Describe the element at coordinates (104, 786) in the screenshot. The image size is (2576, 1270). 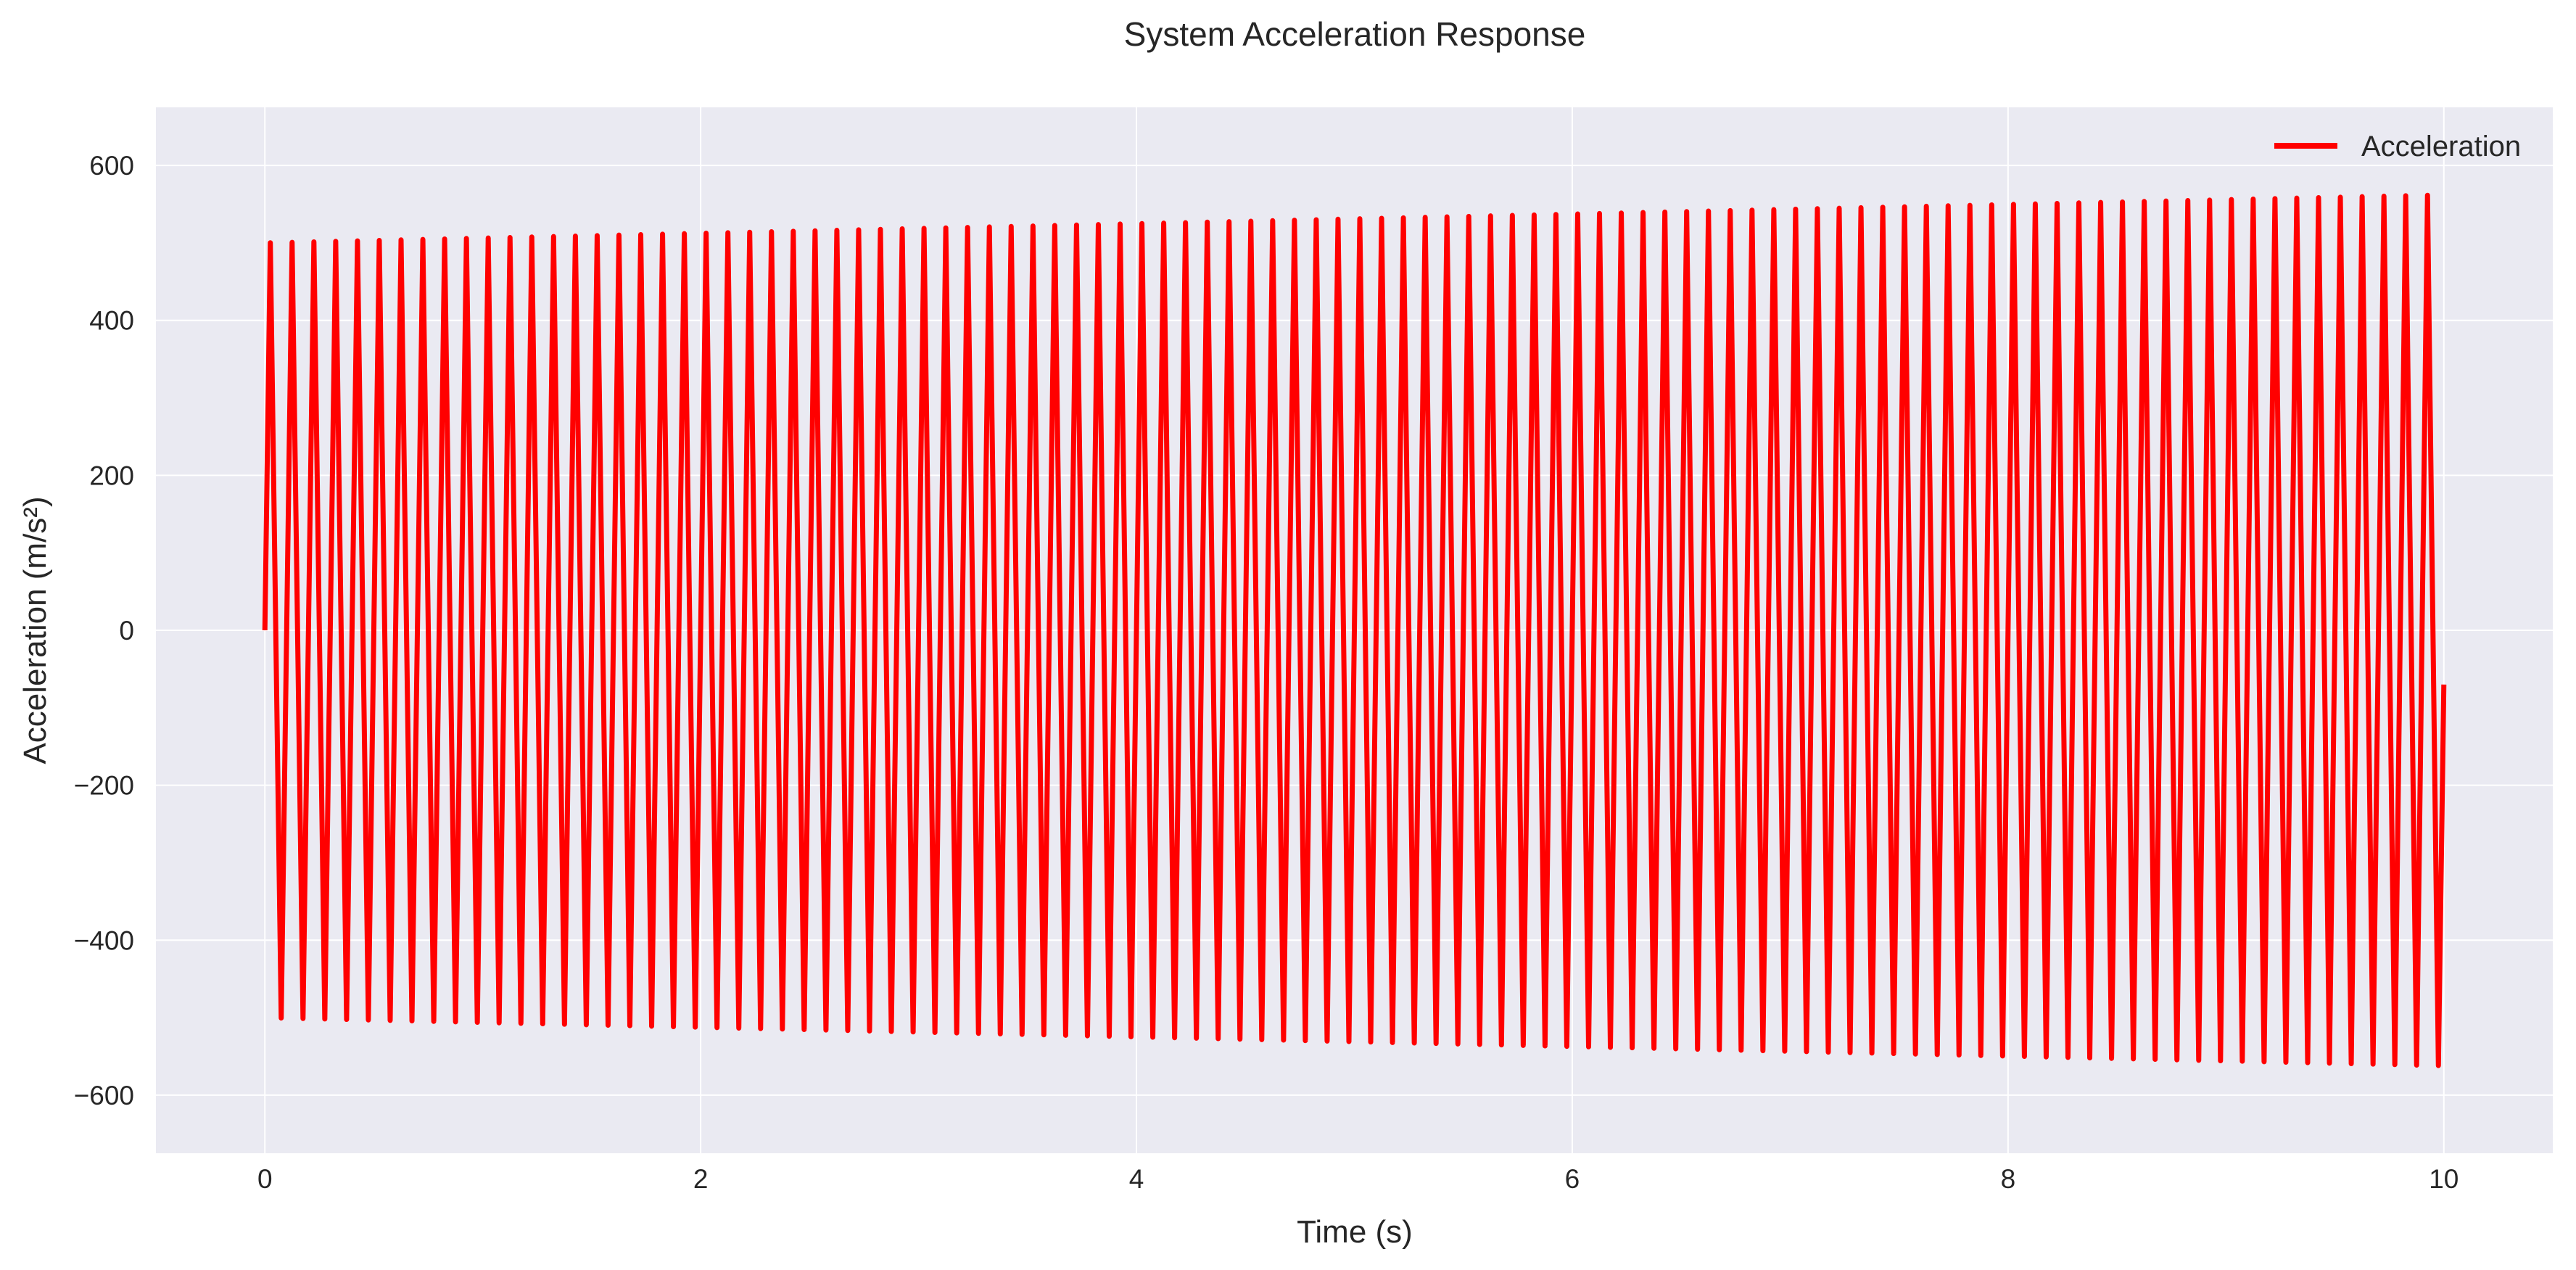
I see `y-tick-label: −200` at that location.